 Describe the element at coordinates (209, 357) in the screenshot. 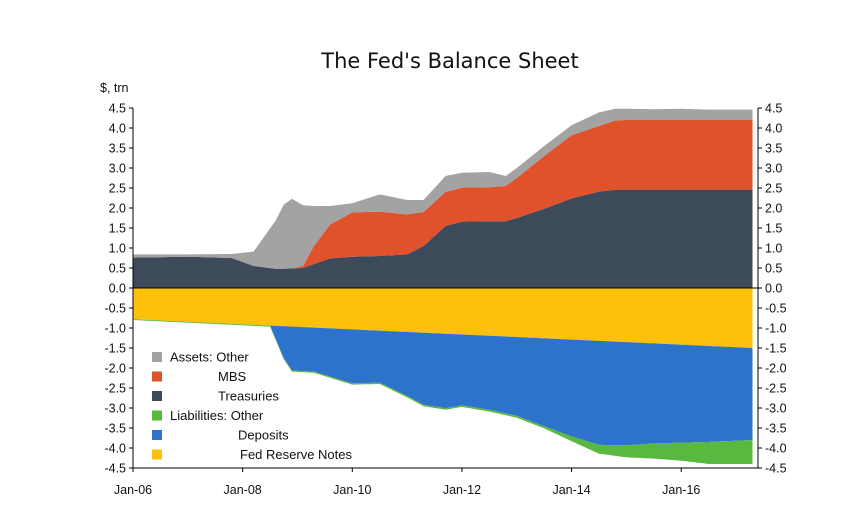

I see `legend-label: Assets: Other` at that location.